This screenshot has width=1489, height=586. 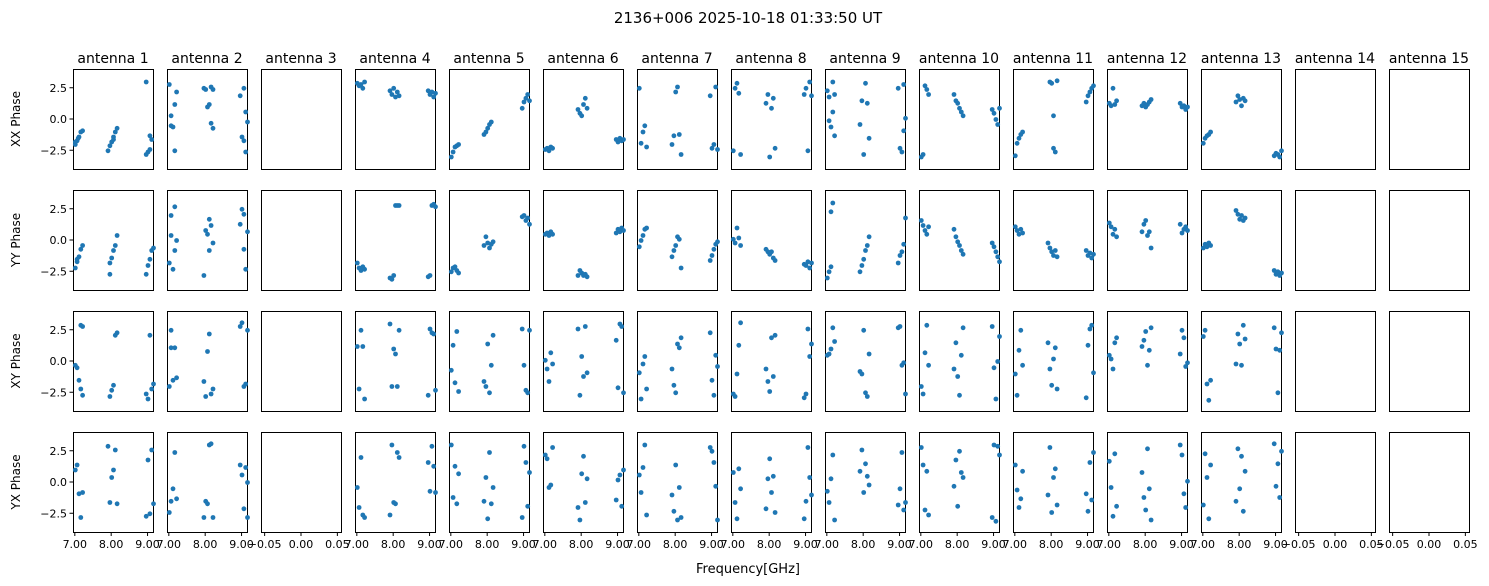 I want to click on x-tick-label: 9.00, so click(x=1087, y=544).